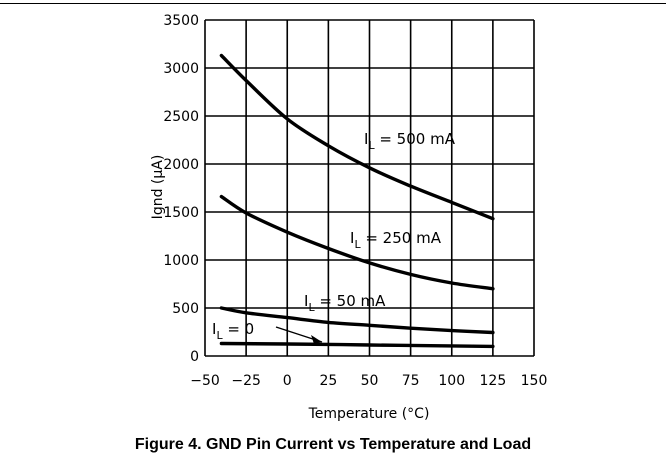  What do you see at coordinates (316, 339) in the screenshot?
I see `annotation-arrow-head` at bounding box center [316, 339].